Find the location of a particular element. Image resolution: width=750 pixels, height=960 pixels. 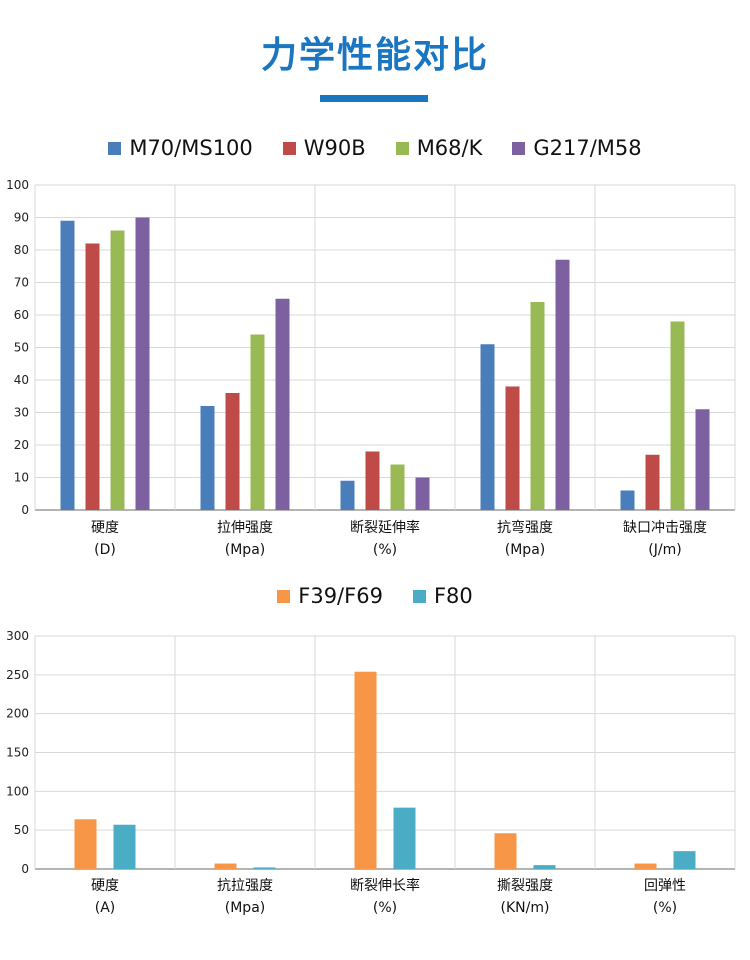

x-tick-unit: (D) is located at coordinates (105, 550).